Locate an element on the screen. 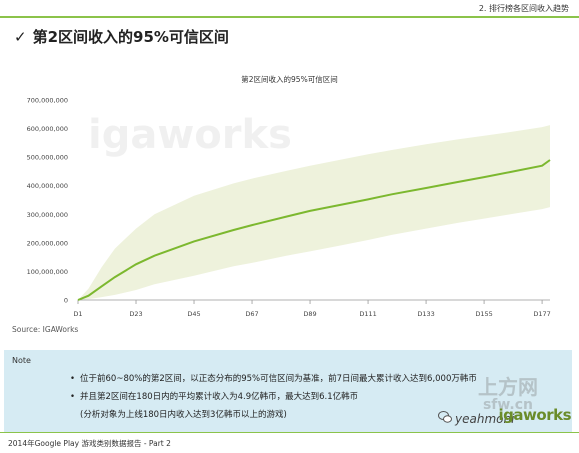 The image size is (579, 453). y-tick-label: 100,000,000 is located at coordinates (47, 272).